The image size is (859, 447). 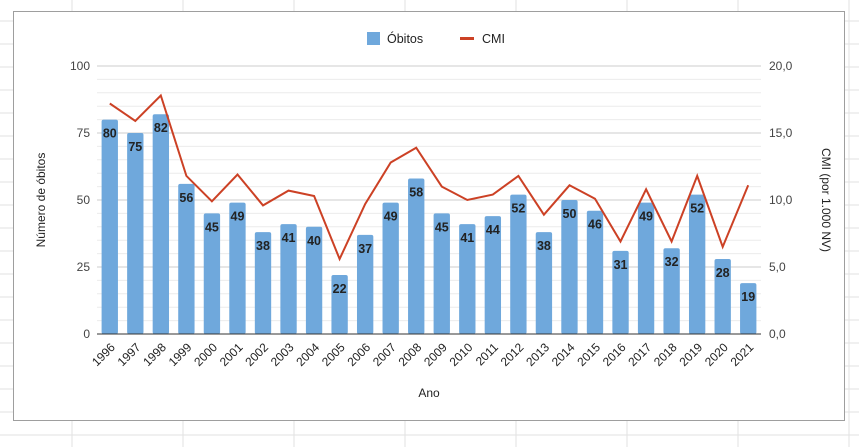 What do you see at coordinates (665, 354) in the screenshot?
I see `x-axis-tick-label: 2018` at bounding box center [665, 354].